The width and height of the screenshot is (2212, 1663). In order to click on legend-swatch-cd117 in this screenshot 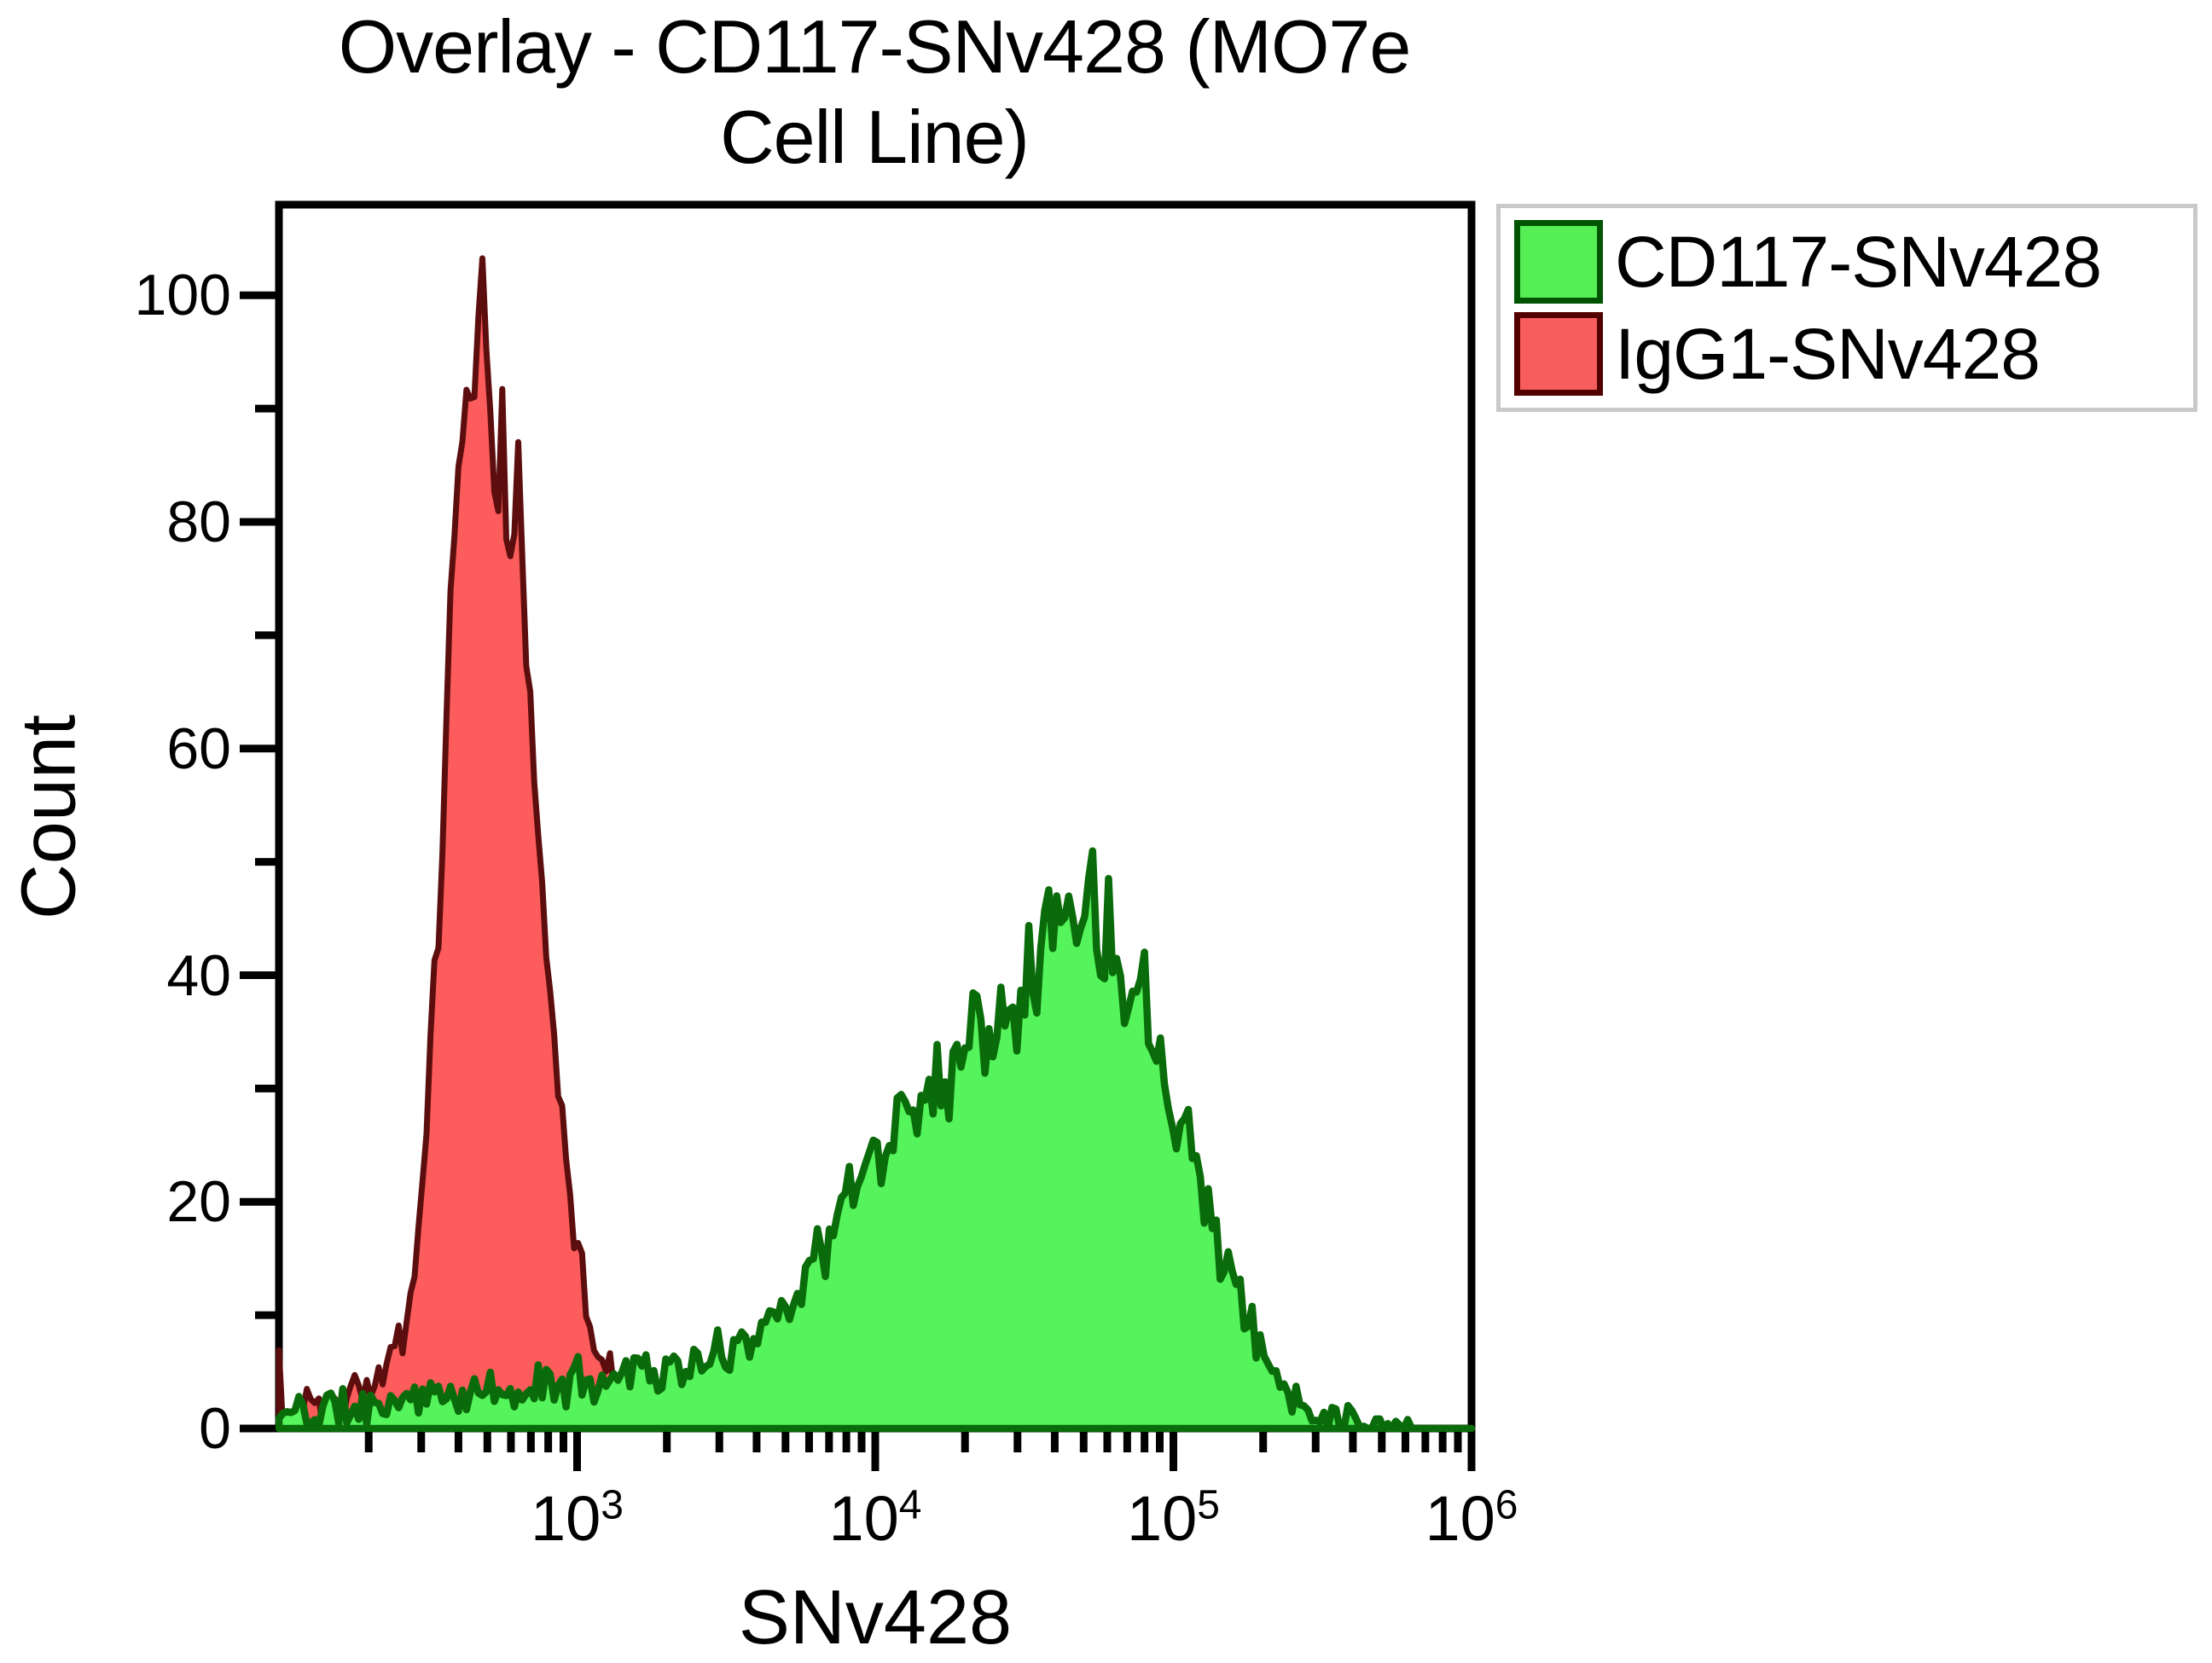, I will do `click(1558, 262)`.